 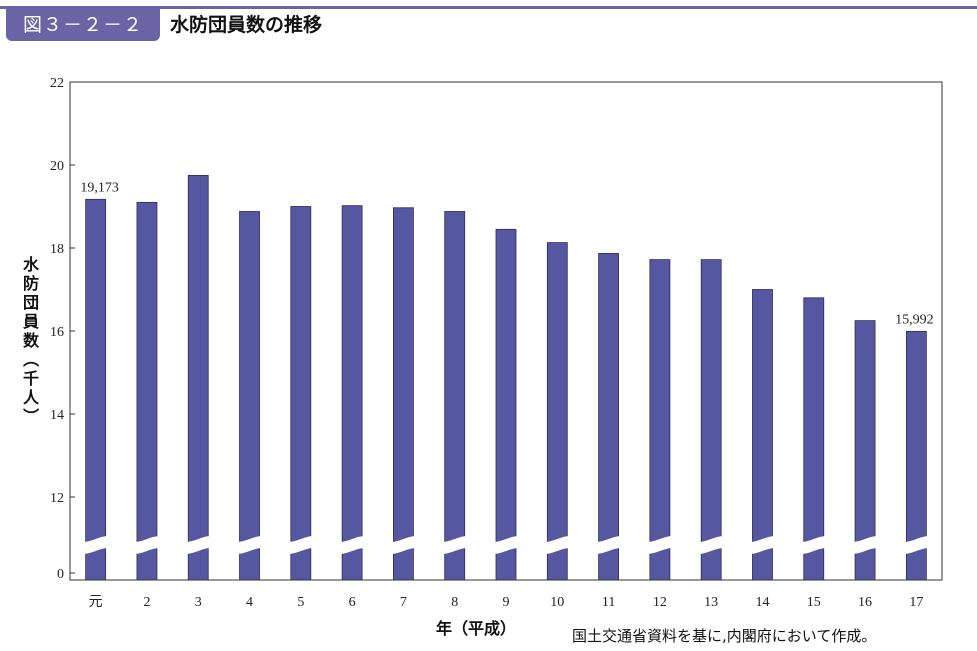 I want to click on y-tick-label-0: 0, so click(x=60, y=574).